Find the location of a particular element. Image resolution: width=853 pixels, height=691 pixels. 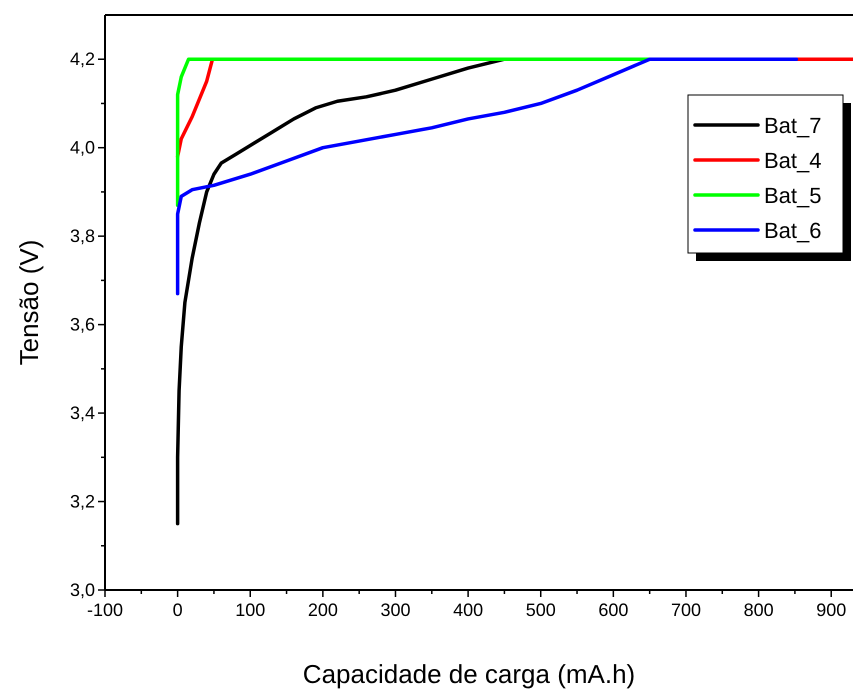

y-tick-label: 3,4 is located at coordinates (82, 413).